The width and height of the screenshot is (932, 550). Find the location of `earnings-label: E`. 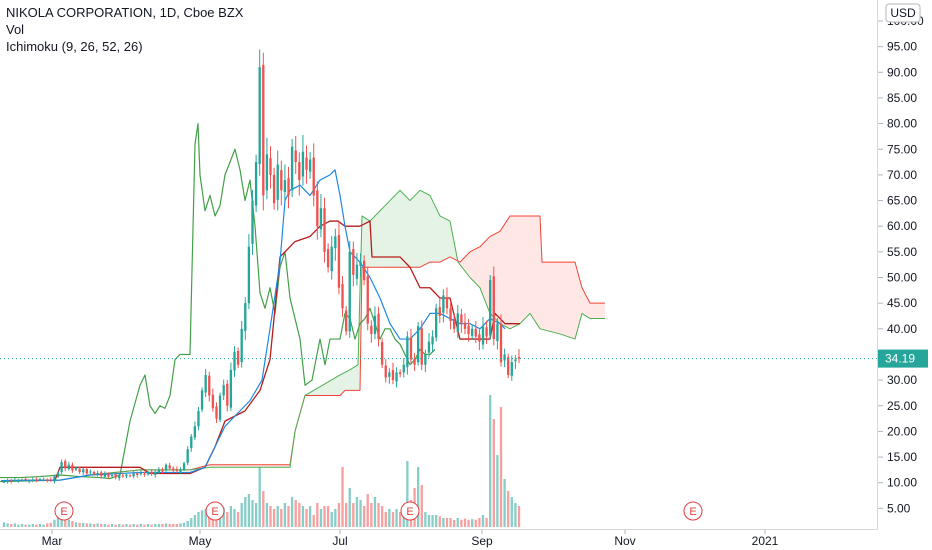

earnings-label: E is located at coordinates (692, 512).